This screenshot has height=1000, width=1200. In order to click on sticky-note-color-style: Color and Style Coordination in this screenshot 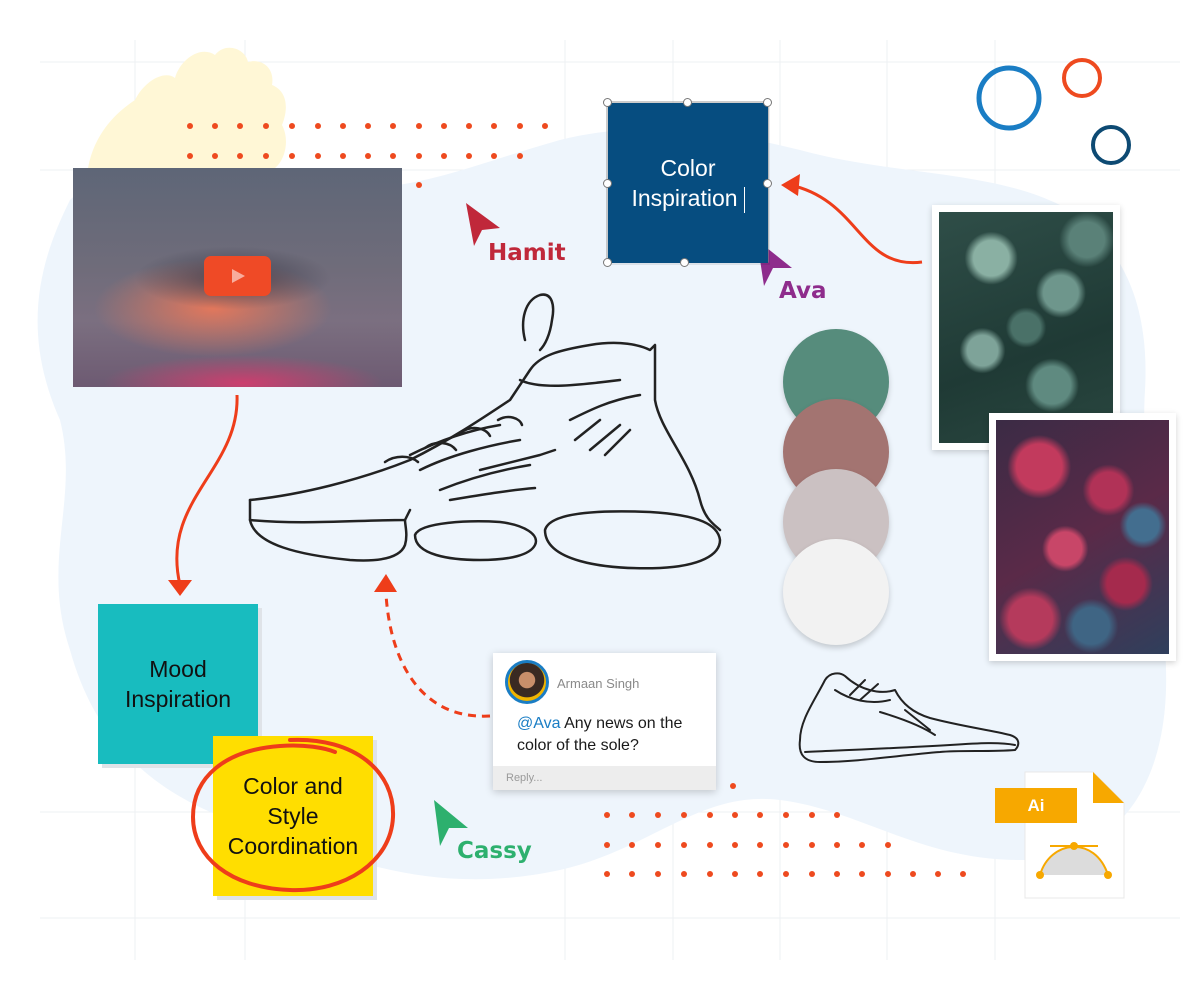, I will do `click(293, 816)`.